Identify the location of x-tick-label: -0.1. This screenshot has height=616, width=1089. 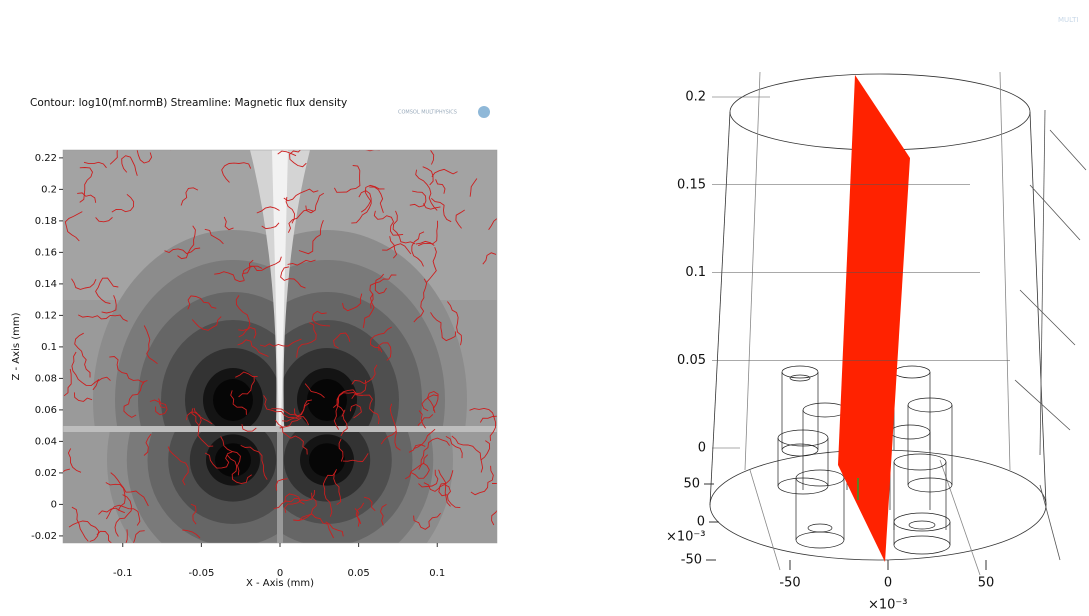
(123, 573).